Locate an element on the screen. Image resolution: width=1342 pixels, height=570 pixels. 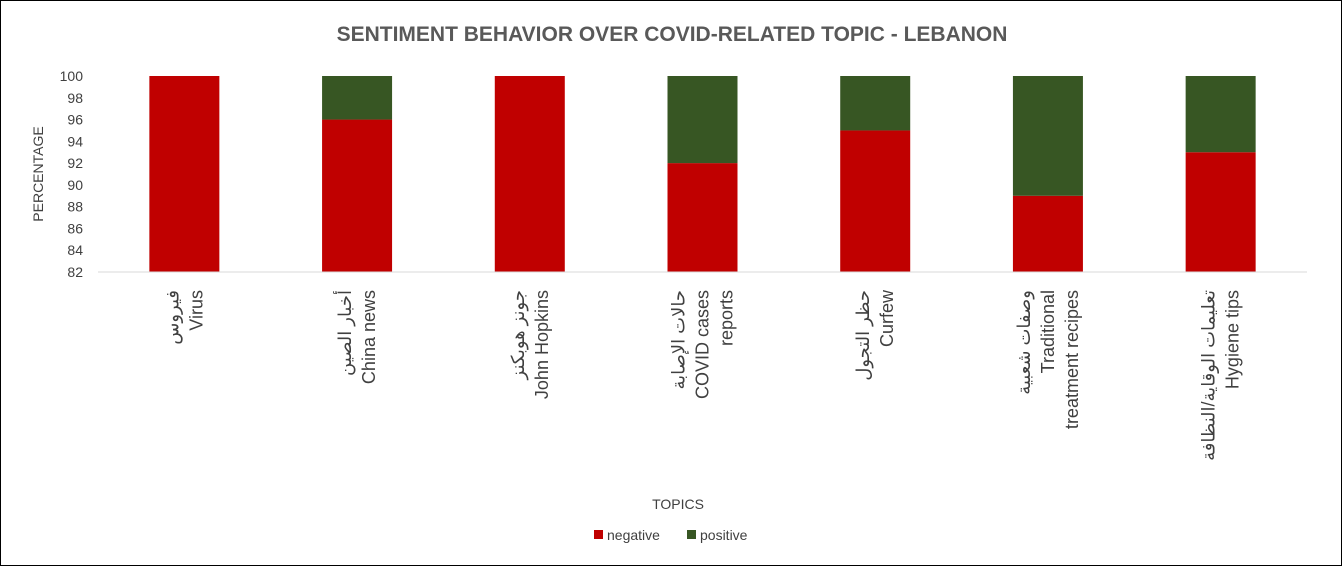
y-tick-label: 90 is located at coordinates (75, 185).